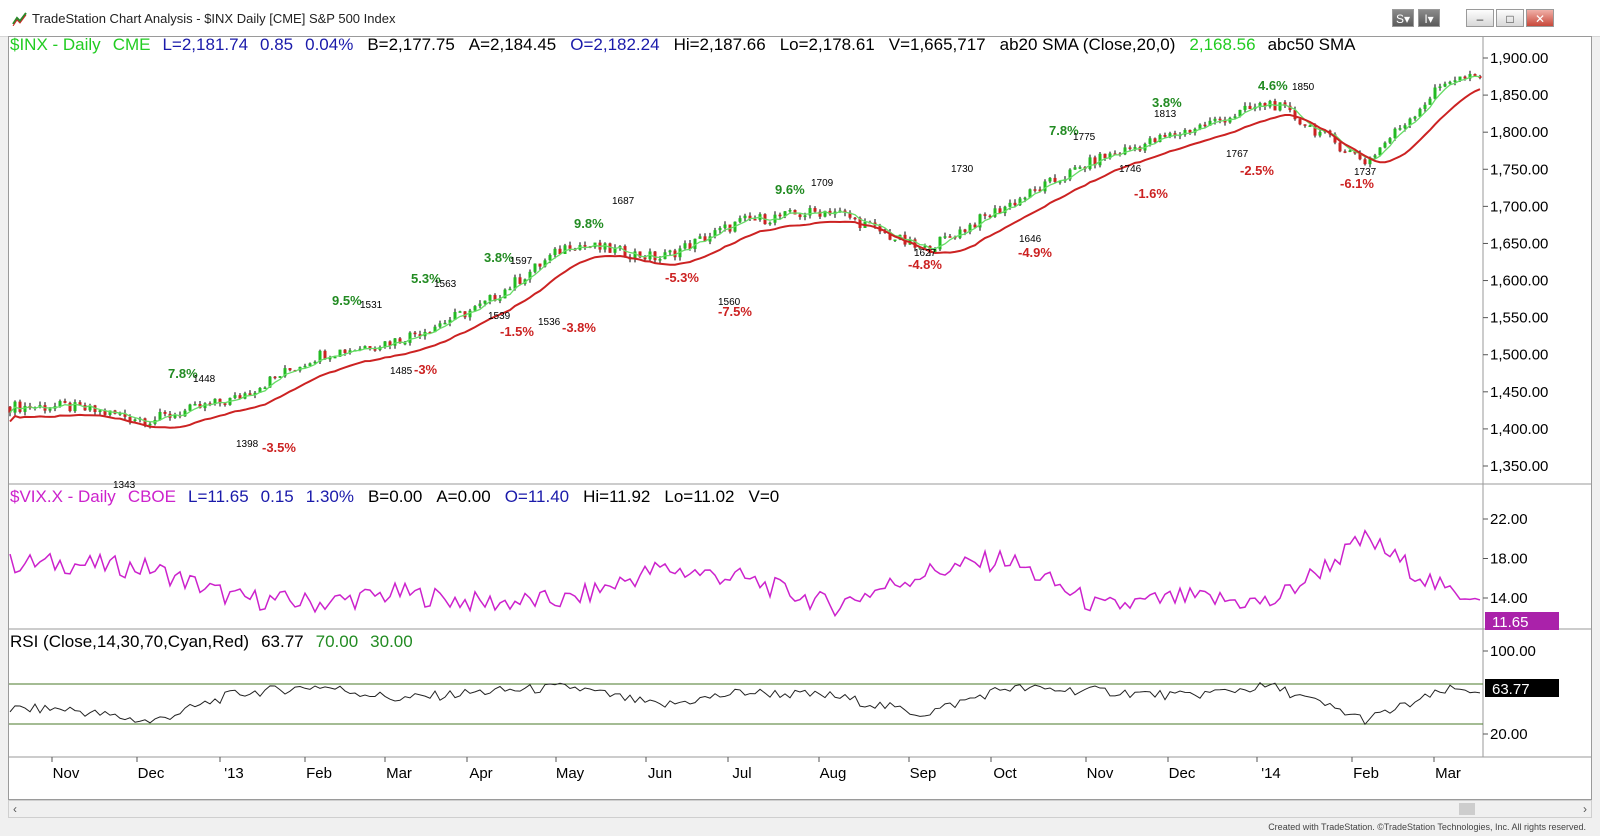 This screenshot has height=836, width=1600. I want to click on x-tick-label: May, so click(570, 773).